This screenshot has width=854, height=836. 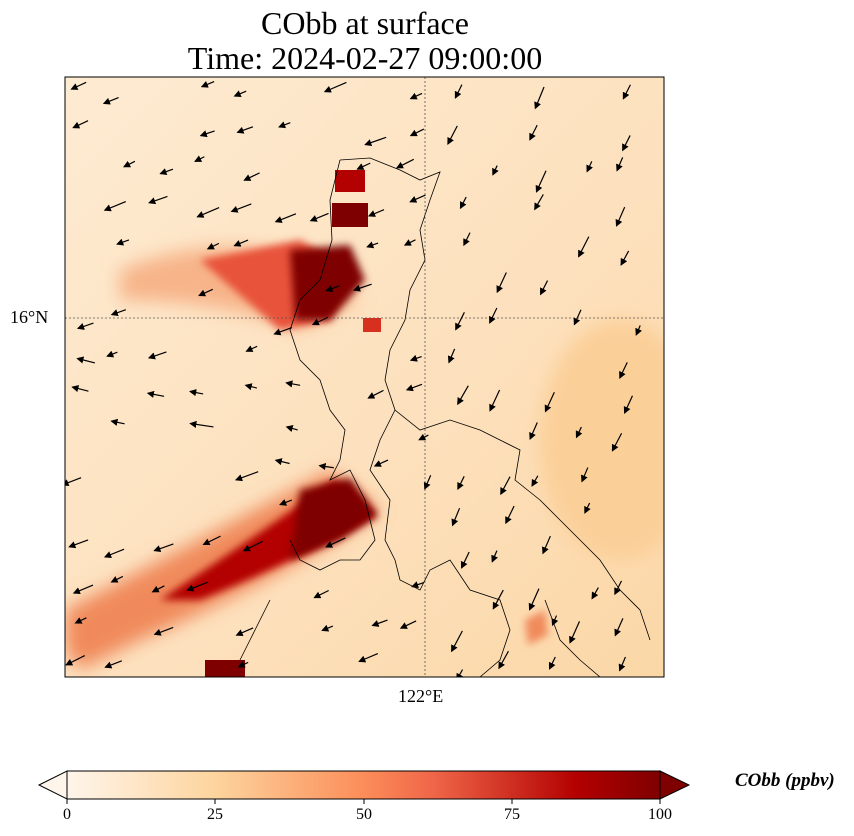 What do you see at coordinates (67, 814) in the screenshot?
I see `colorbar-tick-0: 0` at bounding box center [67, 814].